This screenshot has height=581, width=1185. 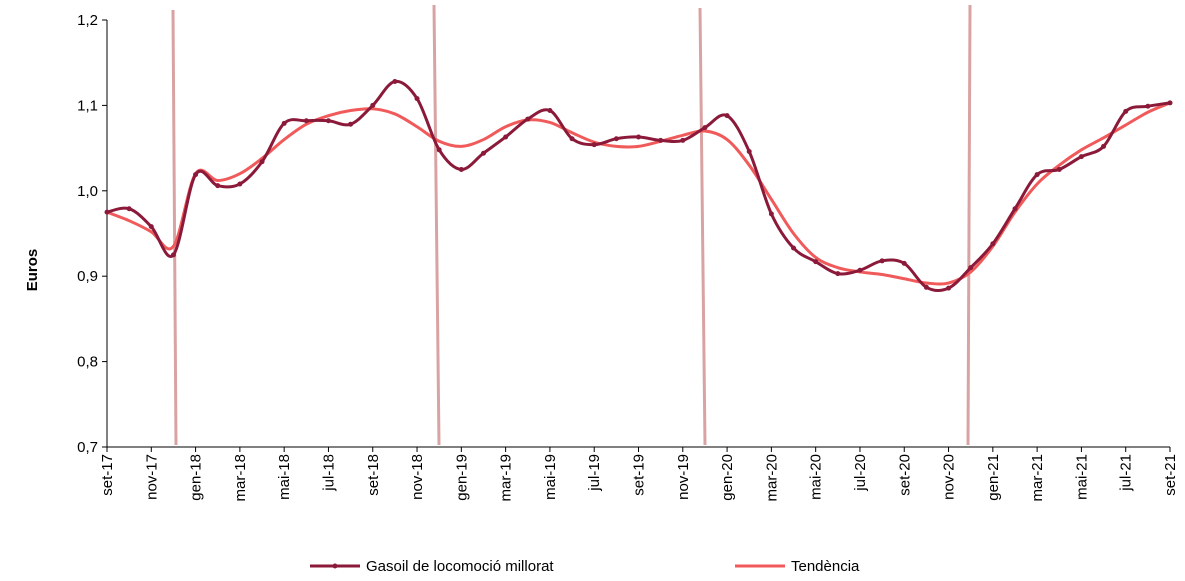 I want to click on x-tick-label: gen-19, so click(x=461, y=477).